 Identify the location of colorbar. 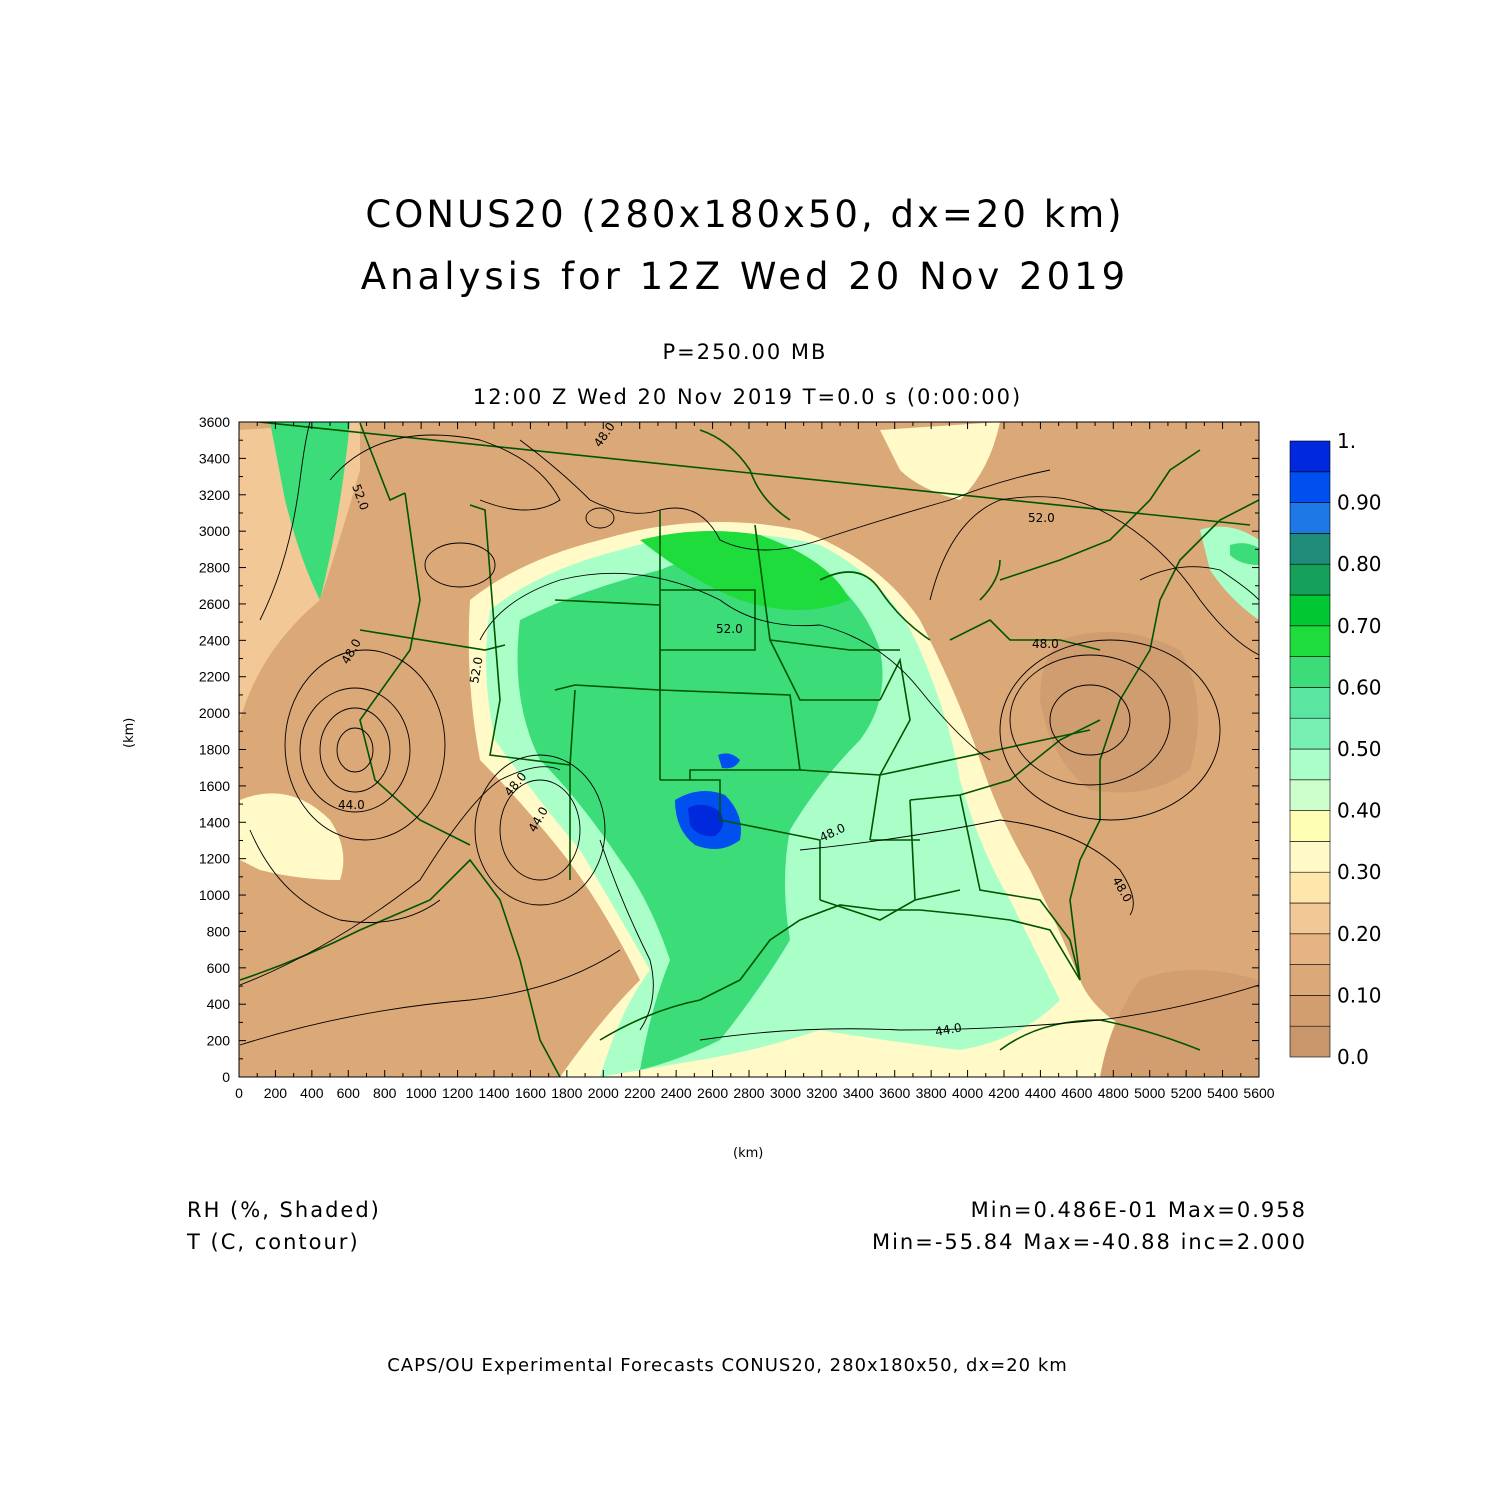
(1310, 749).